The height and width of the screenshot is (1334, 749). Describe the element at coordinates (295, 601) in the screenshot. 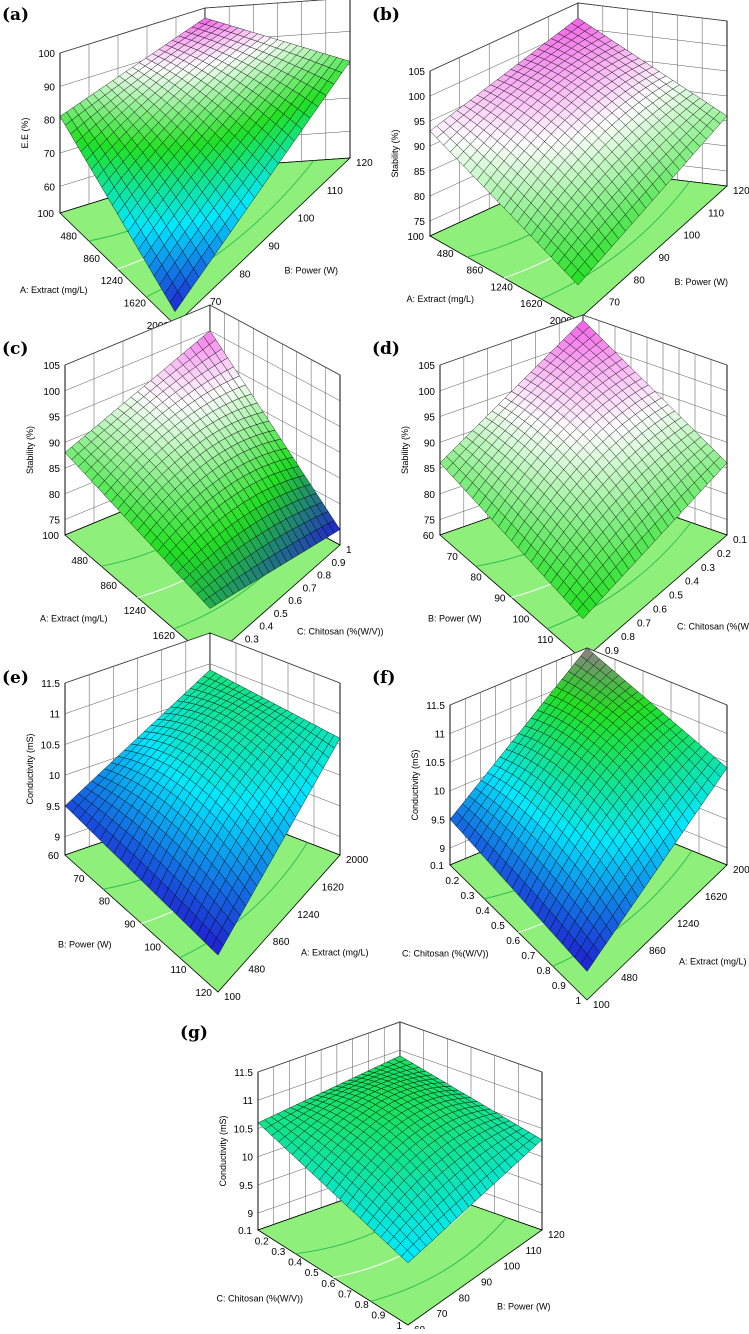

I see `y-tick-label: 0.6` at that location.